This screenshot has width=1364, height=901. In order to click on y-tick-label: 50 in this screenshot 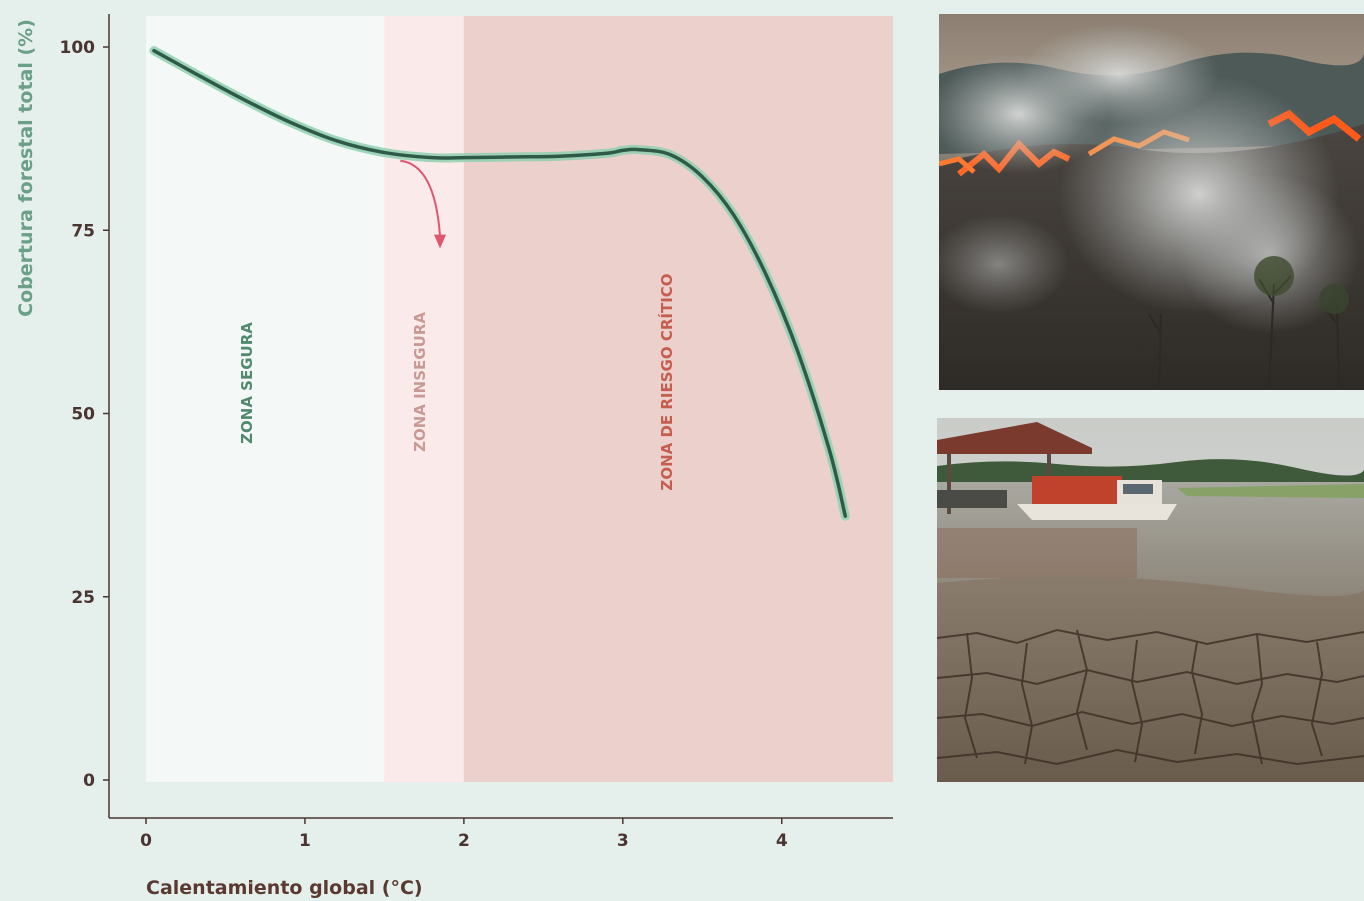, I will do `click(83, 415)`.